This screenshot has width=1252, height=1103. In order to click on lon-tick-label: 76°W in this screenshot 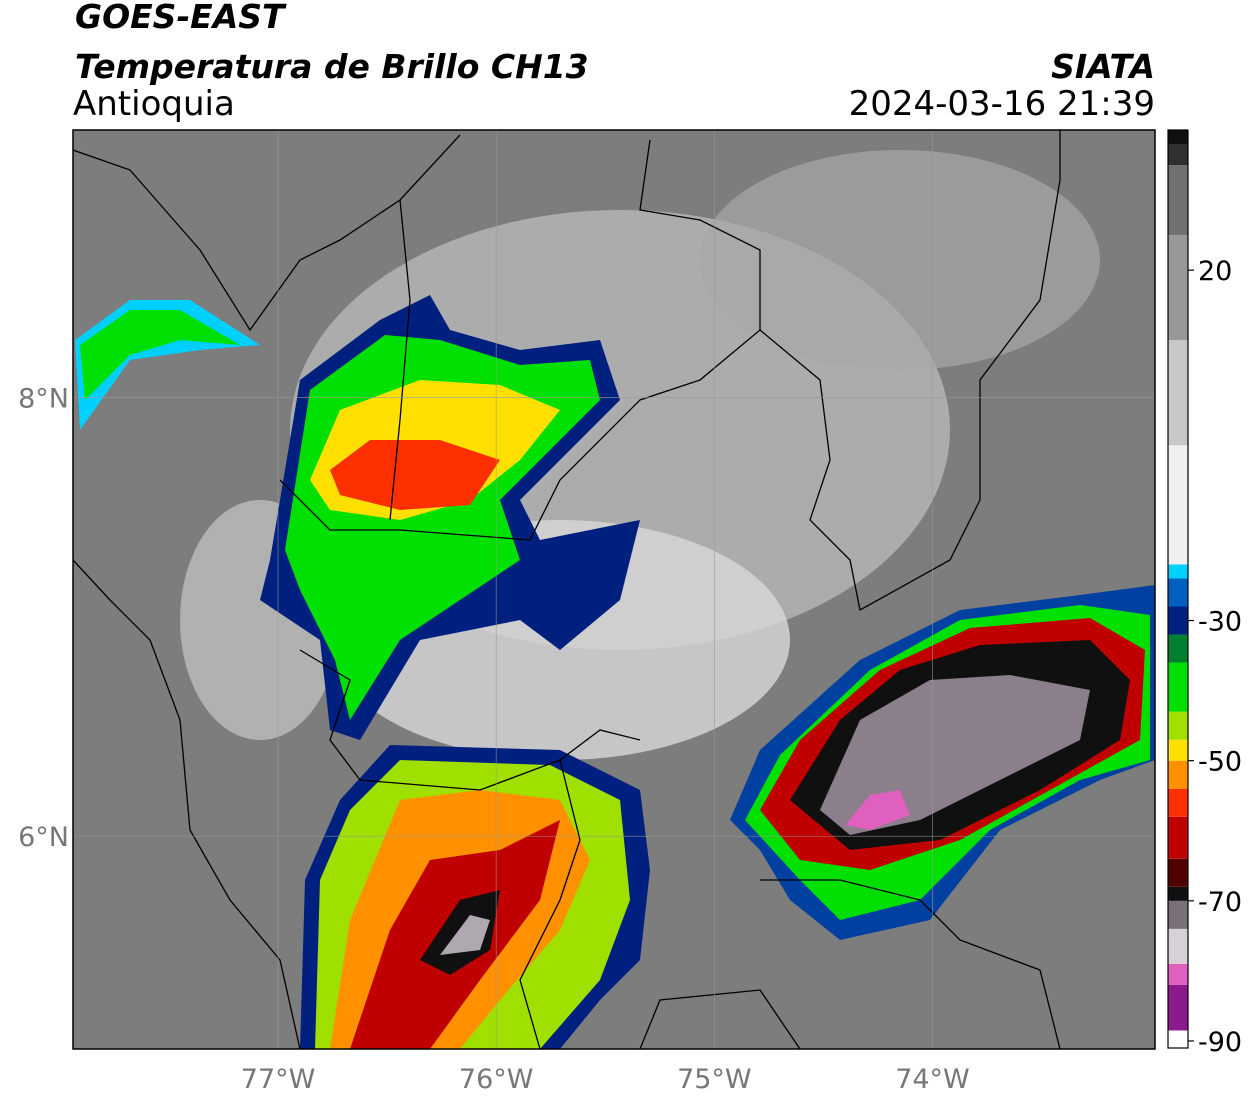, I will do `click(496, 1079)`.